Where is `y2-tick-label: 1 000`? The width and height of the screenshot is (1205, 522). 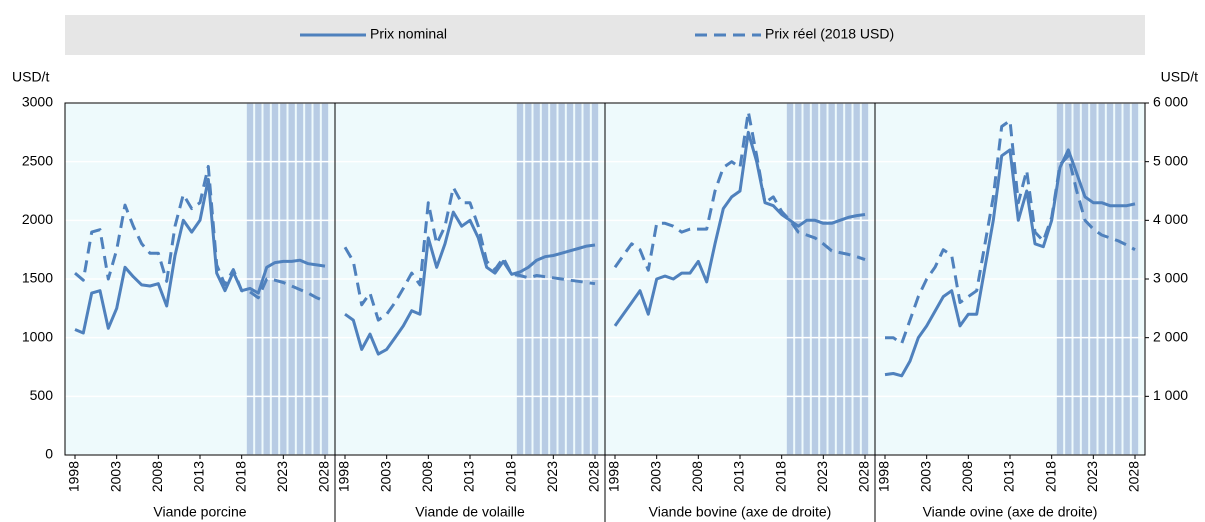 y2-tick-label: 1 000 is located at coordinates (1170, 395).